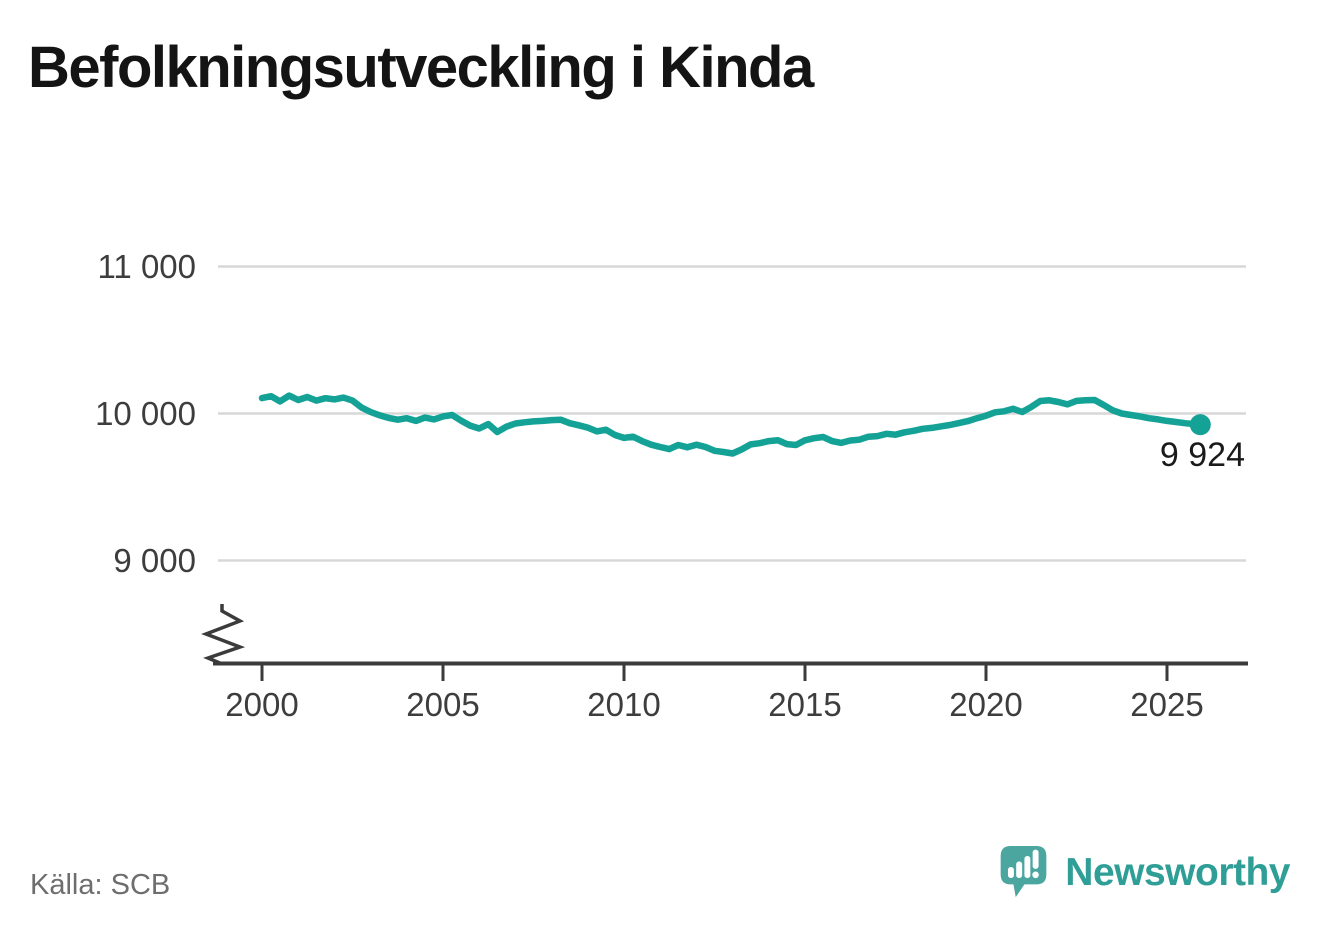  I want to click on newsworthy-logo-icon, so click(1023, 872).